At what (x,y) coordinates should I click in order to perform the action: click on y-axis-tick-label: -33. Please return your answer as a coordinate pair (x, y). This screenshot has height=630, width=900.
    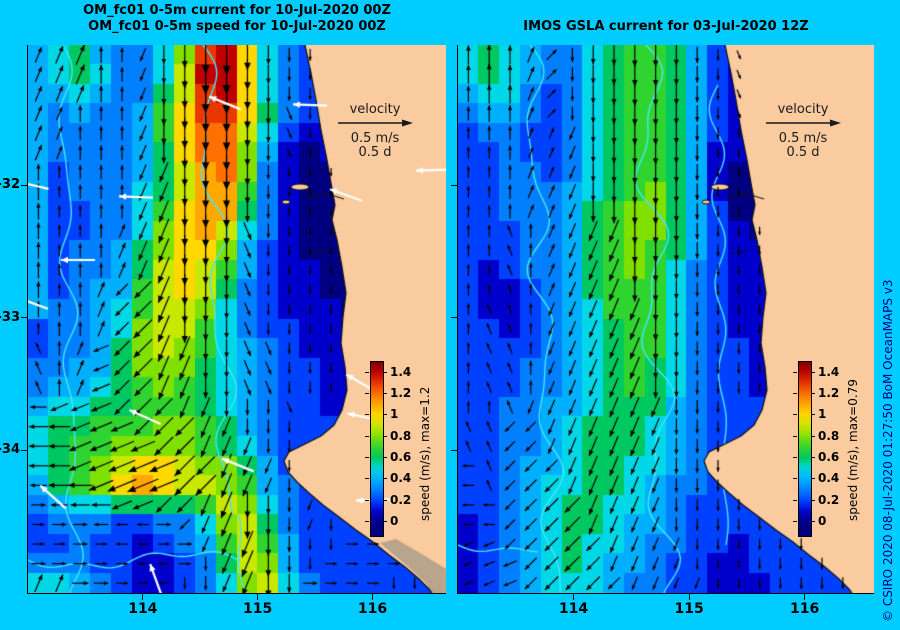
    Looking at the image, I should click on (10, 317).